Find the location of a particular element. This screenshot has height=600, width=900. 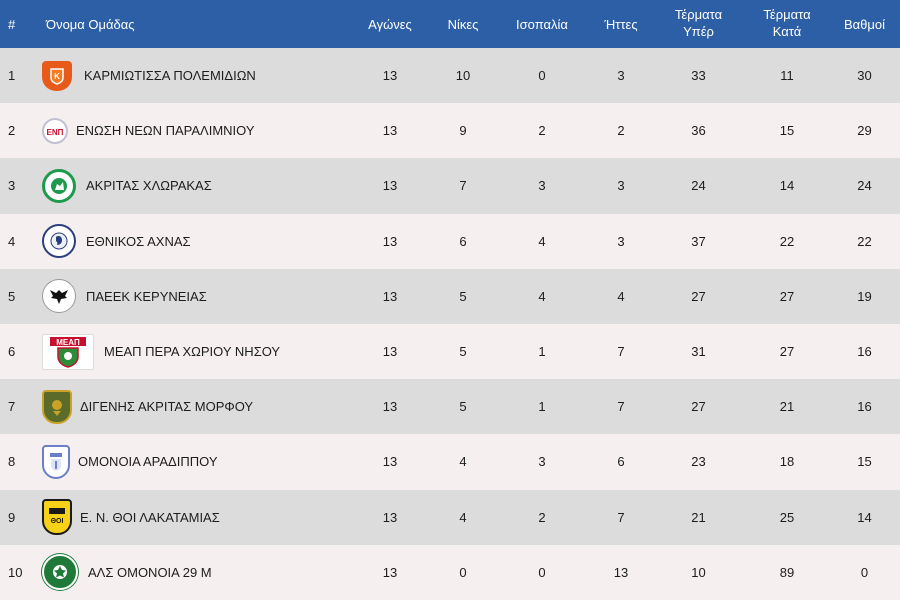

header-wins: Νίκες is located at coordinates (463, 24).